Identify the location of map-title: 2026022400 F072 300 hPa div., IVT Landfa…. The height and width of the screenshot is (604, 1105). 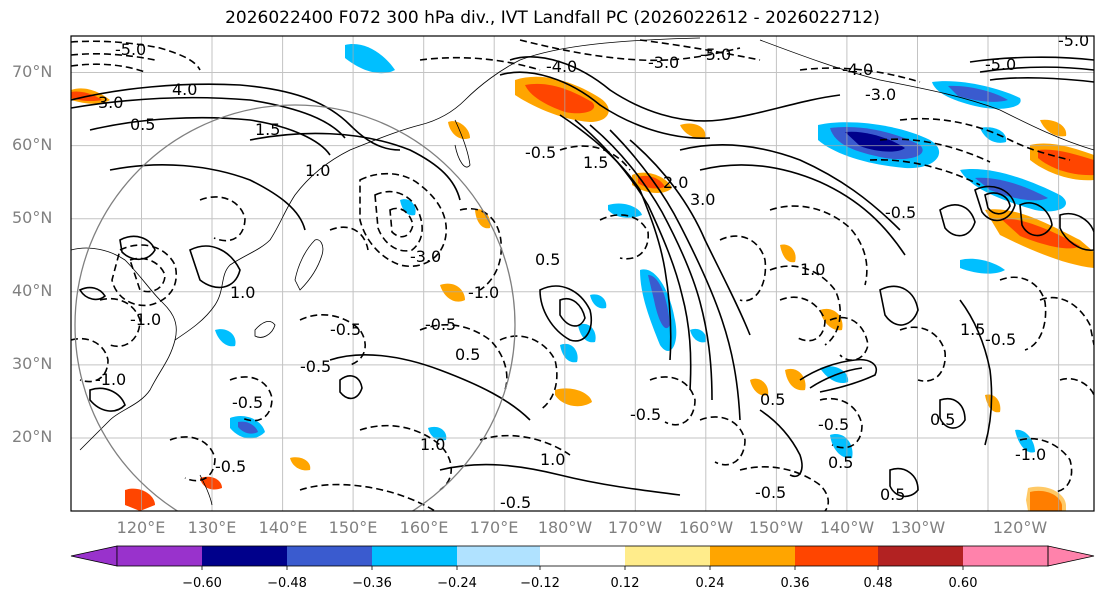
(552, 18).